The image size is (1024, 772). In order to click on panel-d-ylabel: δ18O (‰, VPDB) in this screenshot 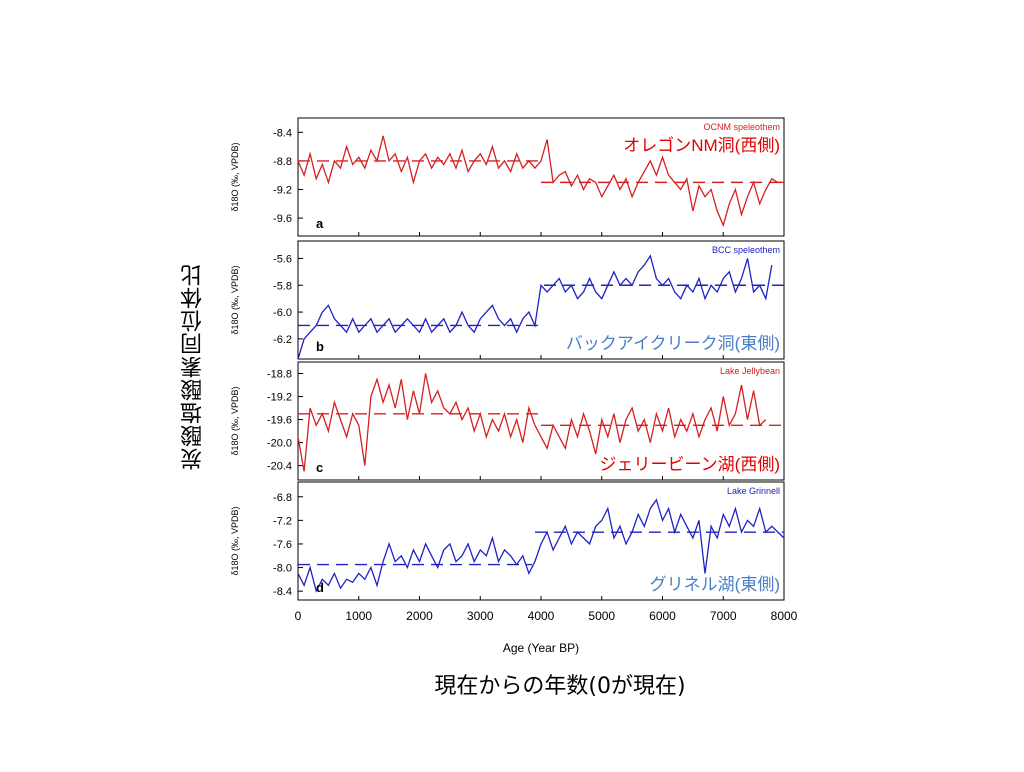, I will do `click(235, 540)`.